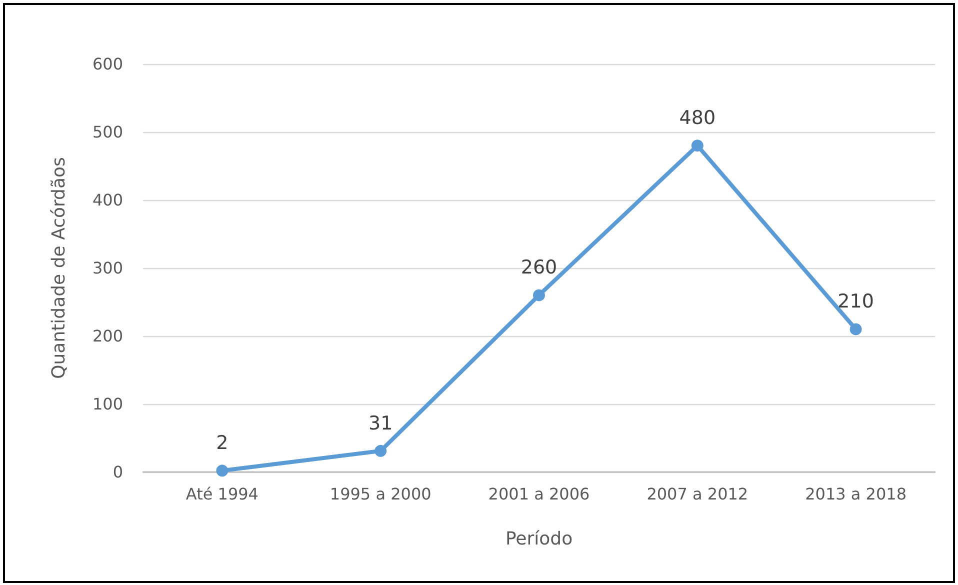 This screenshot has width=958, height=585. I want to click on x-axis-title: Período, so click(539, 539).